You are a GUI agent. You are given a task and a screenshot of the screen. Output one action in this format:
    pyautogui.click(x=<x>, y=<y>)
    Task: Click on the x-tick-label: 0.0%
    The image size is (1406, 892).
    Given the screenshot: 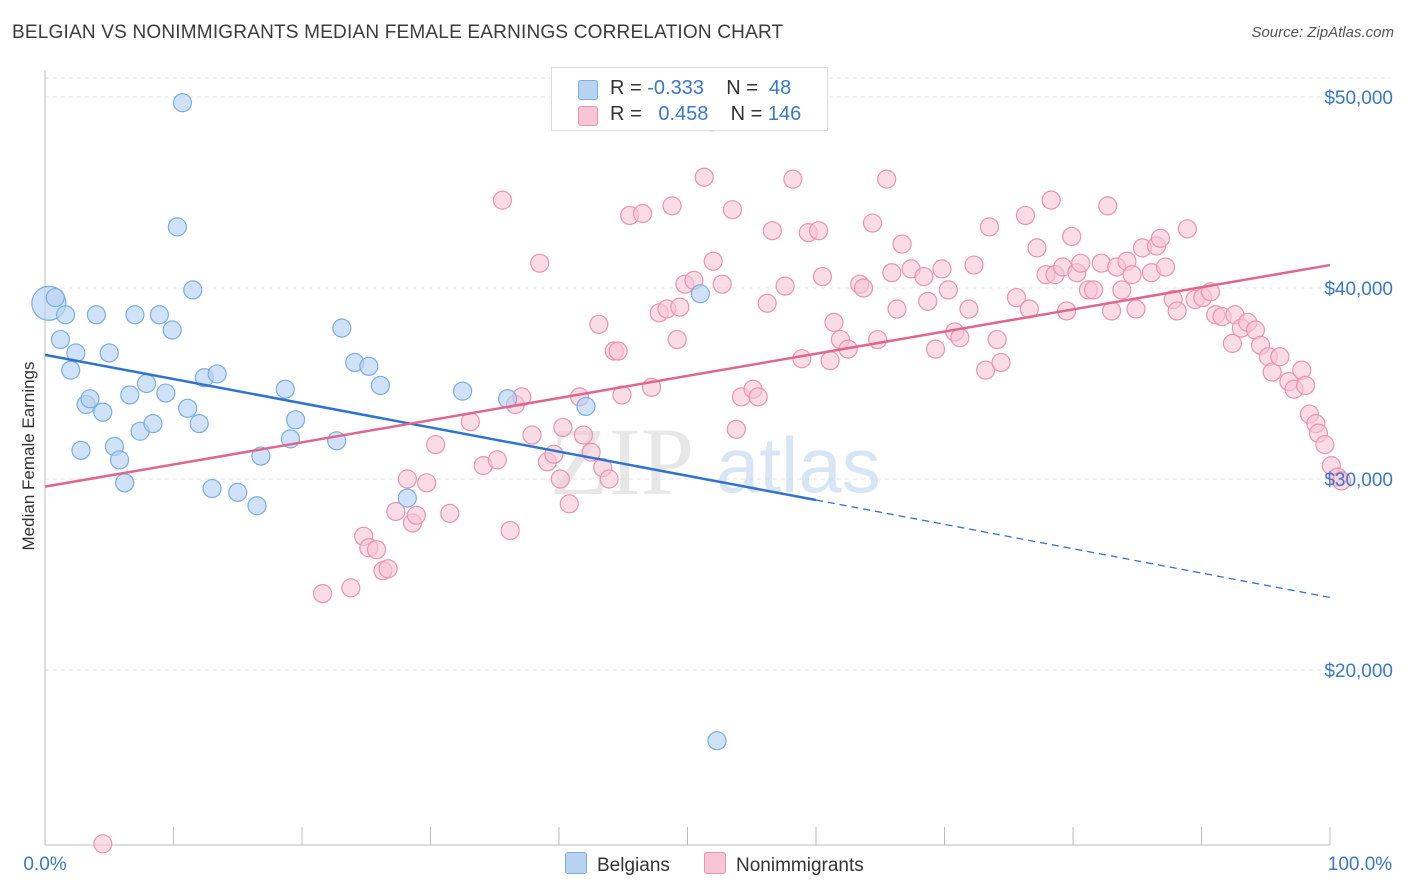 What is the action you would take?
    pyautogui.click(x=44, y=864)
    